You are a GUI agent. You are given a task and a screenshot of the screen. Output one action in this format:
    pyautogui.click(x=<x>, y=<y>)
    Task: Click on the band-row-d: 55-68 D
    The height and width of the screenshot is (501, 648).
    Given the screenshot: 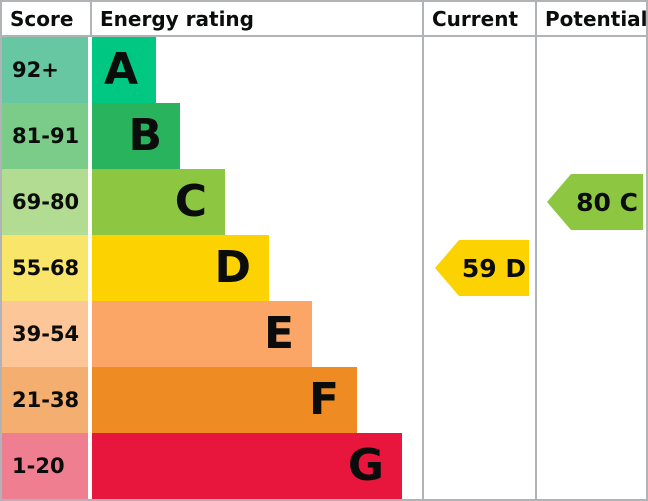 What is the action you would take?
    pyautogui.click(x=324, y=268)
    